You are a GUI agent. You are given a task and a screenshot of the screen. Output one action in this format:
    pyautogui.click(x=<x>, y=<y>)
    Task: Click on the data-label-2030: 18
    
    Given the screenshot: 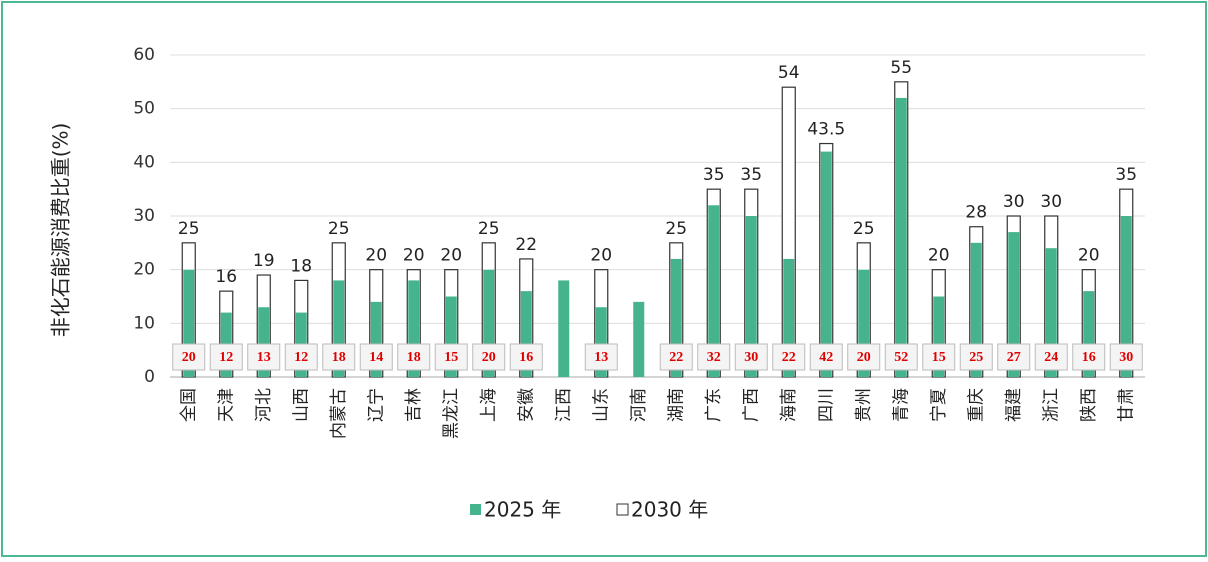 What is the action you would take?
    pyautogui.click(x=301, y=266)
    